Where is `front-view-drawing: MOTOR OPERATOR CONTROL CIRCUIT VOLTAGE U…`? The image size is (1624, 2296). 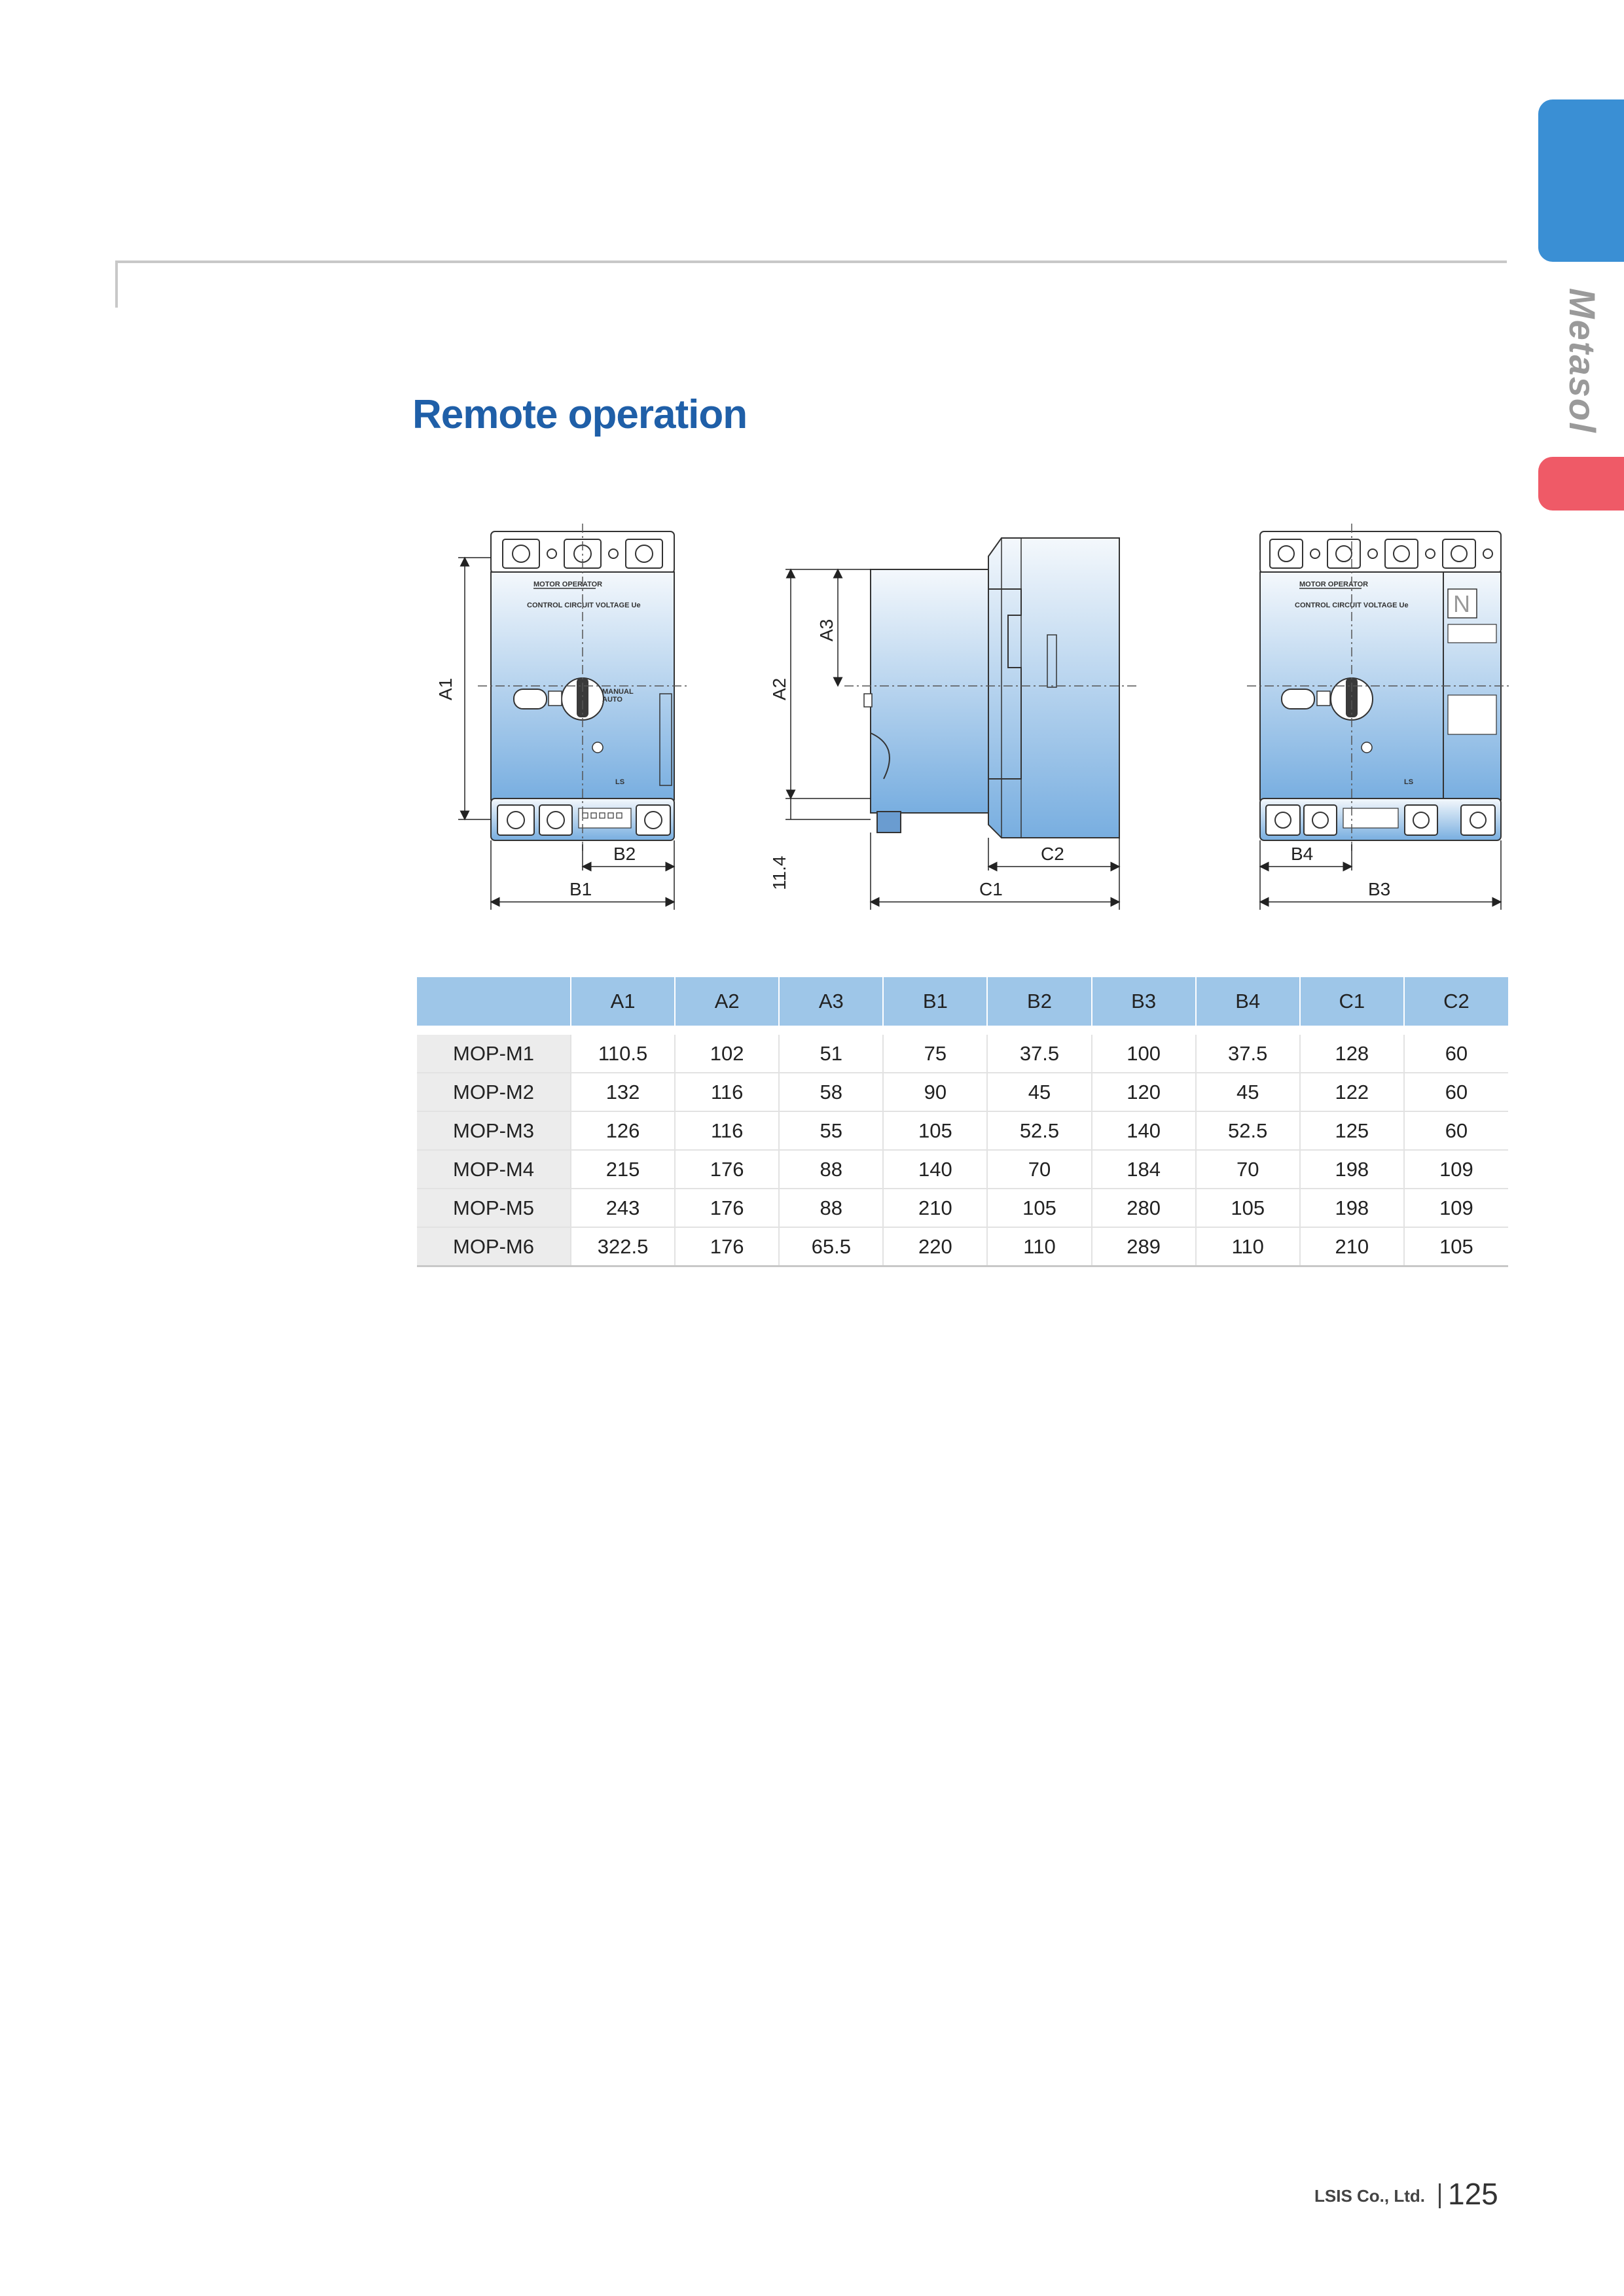
front-view-drawing: MOTOR OPERATOR CONTROL CIRCUIT VOLTAGE U… is located at coordinates (561, 717).